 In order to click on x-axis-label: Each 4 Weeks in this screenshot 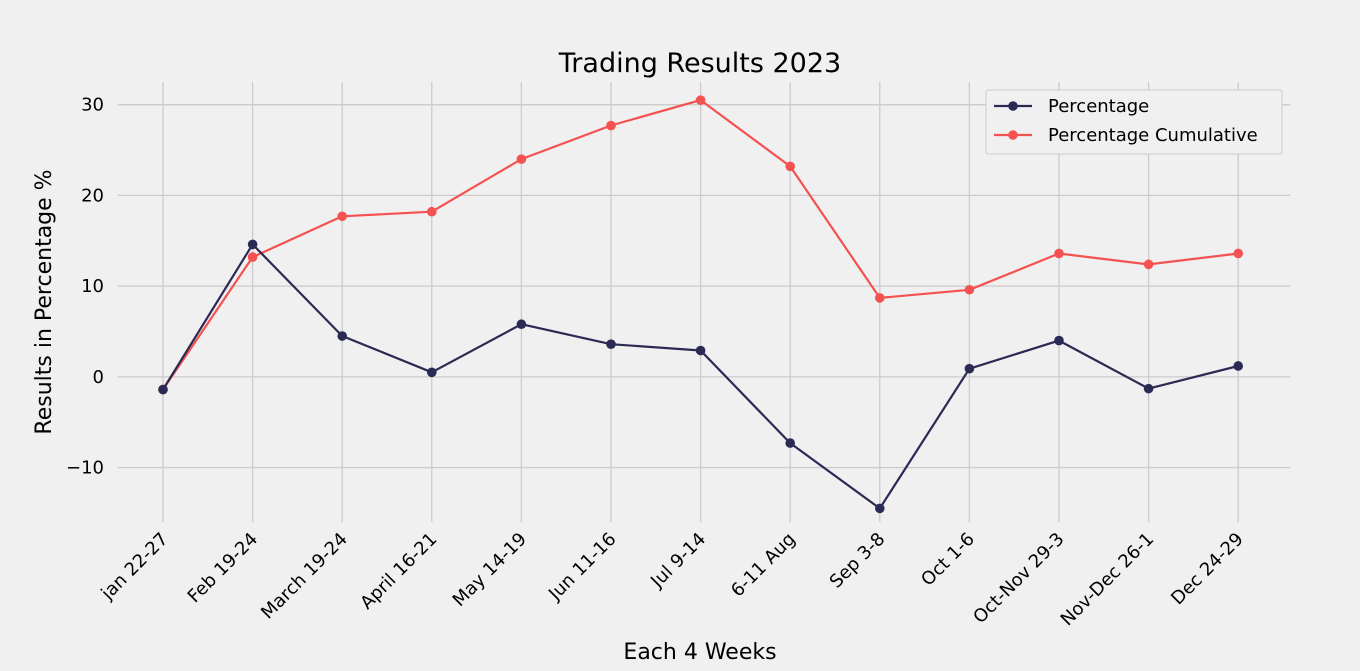, I will do `click(699, 652)`.